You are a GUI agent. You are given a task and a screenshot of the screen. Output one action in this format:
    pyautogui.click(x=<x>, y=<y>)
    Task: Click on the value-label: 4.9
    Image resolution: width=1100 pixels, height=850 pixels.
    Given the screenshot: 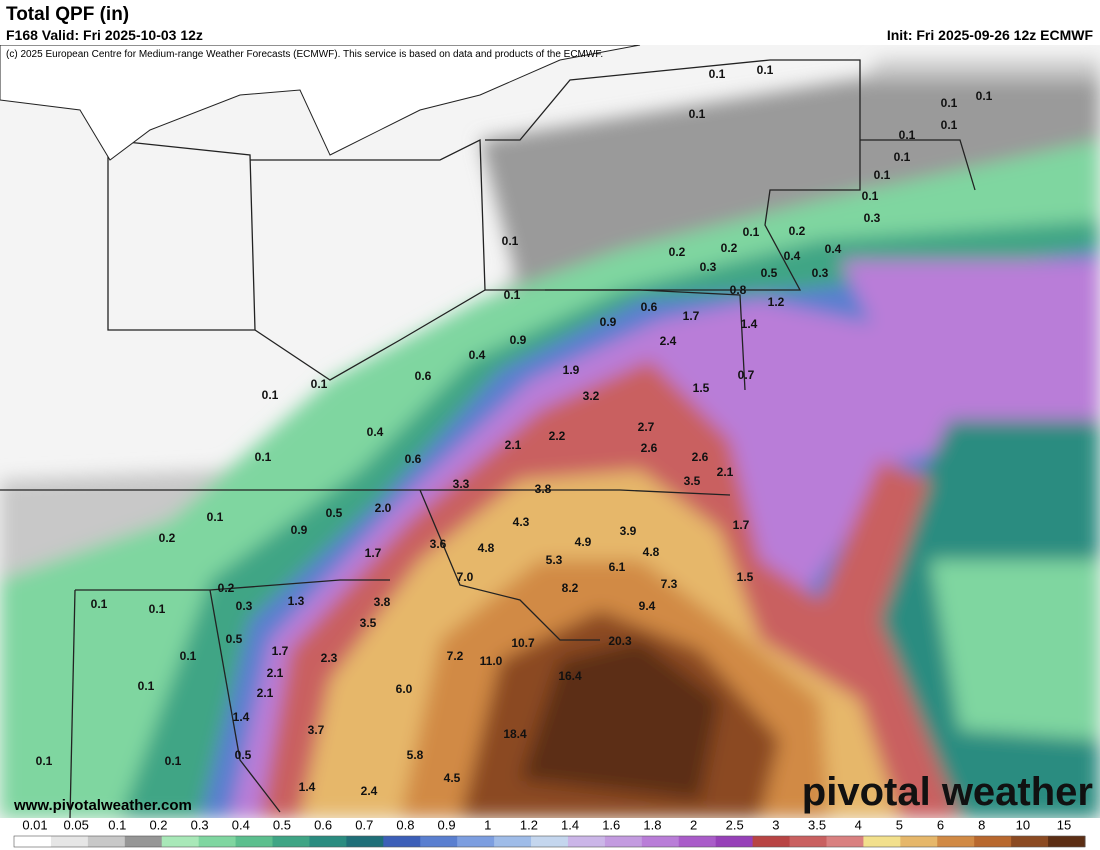 What is the action you would take?
    pyautogui.click(x=583, y=542)
    